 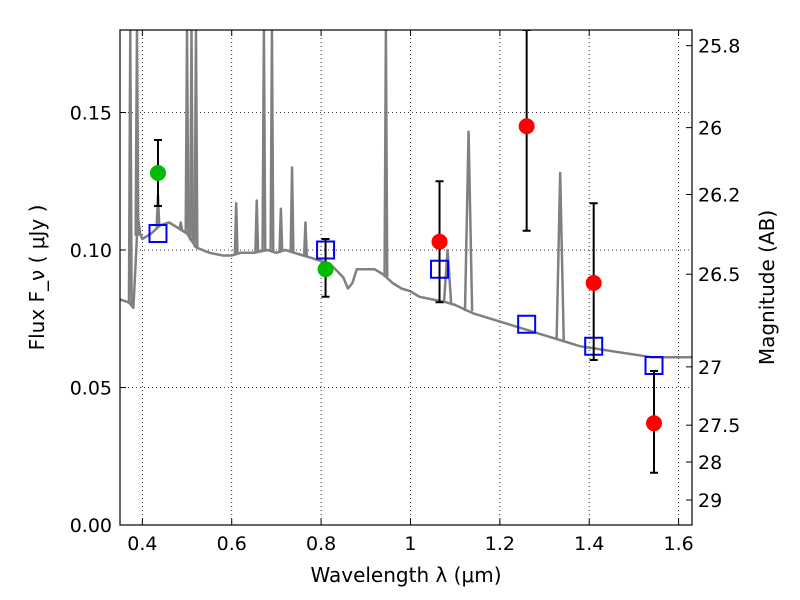 What do you see at coordinates (142, 544) in the screenshot?
I see `x-tick-label: 0.4` at bounding box center [142, 544].